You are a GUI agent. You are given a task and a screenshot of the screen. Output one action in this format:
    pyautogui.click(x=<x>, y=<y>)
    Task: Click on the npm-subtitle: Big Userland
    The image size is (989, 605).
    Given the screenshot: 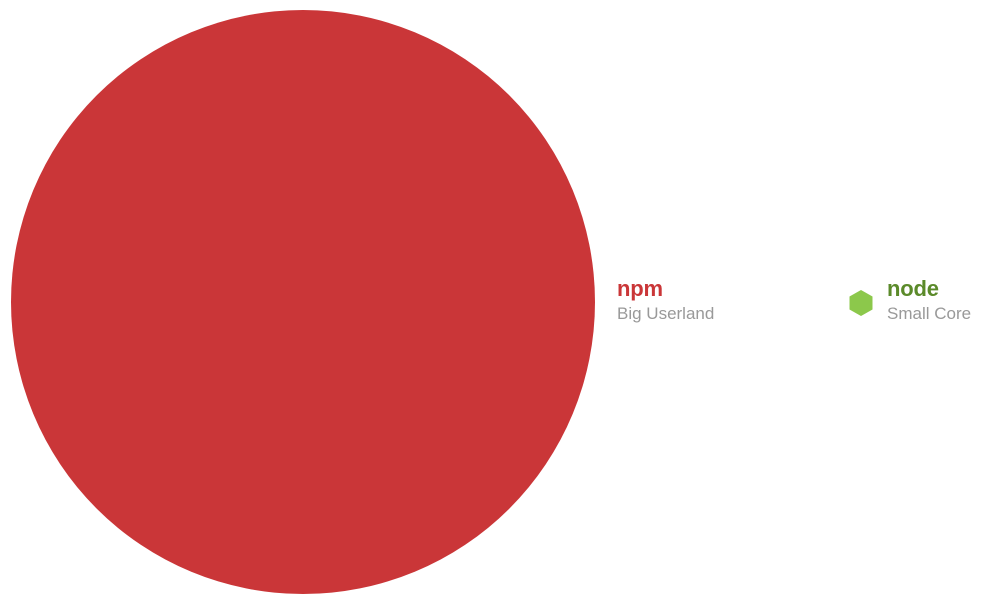 What is the action you would take?
    pyautogui.click(x=666, y=313)
    